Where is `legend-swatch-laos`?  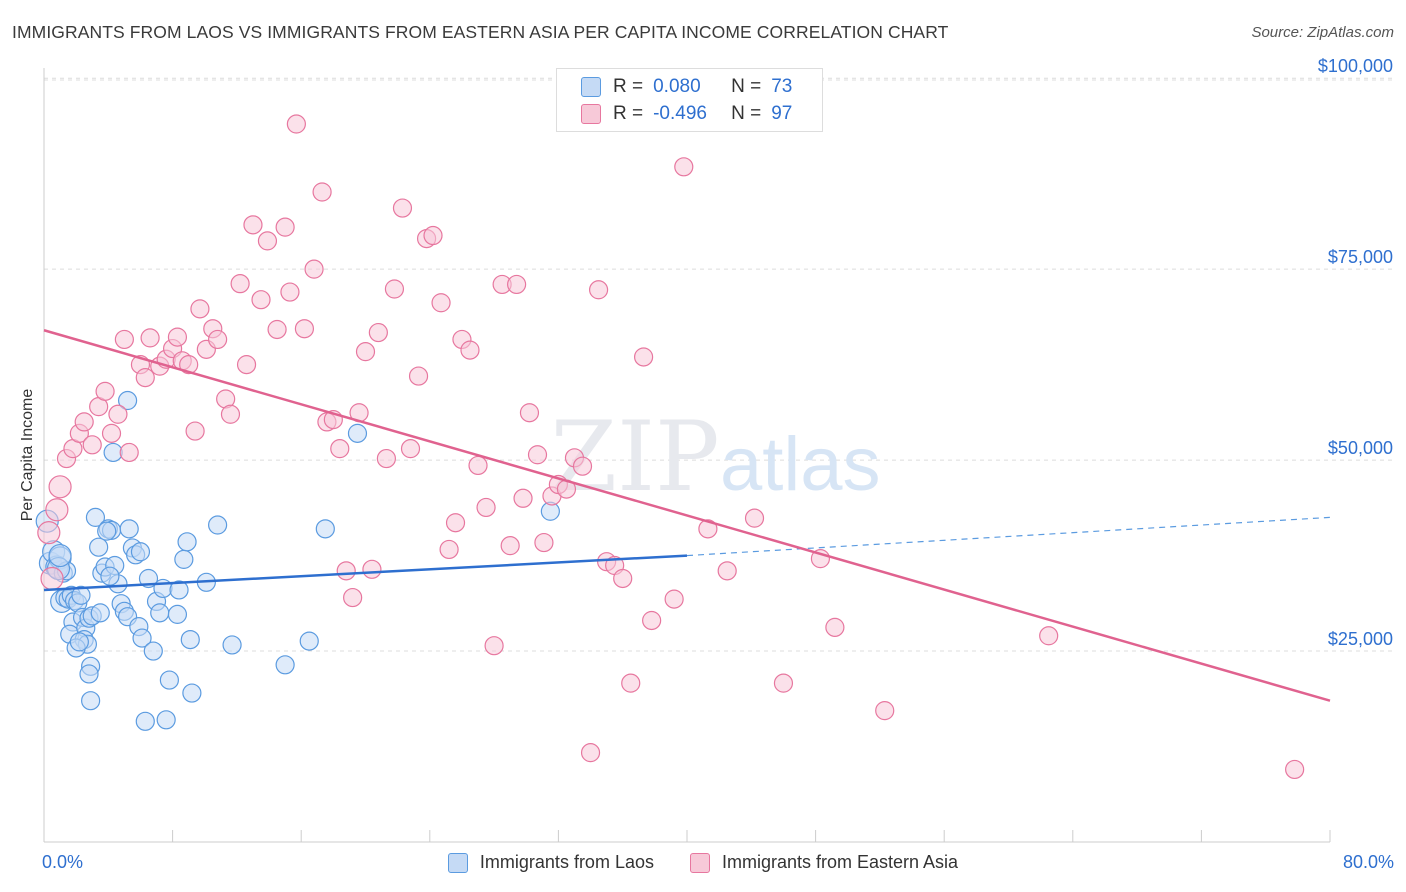 legend-swatch-laos is located at coordinates (591, 87).